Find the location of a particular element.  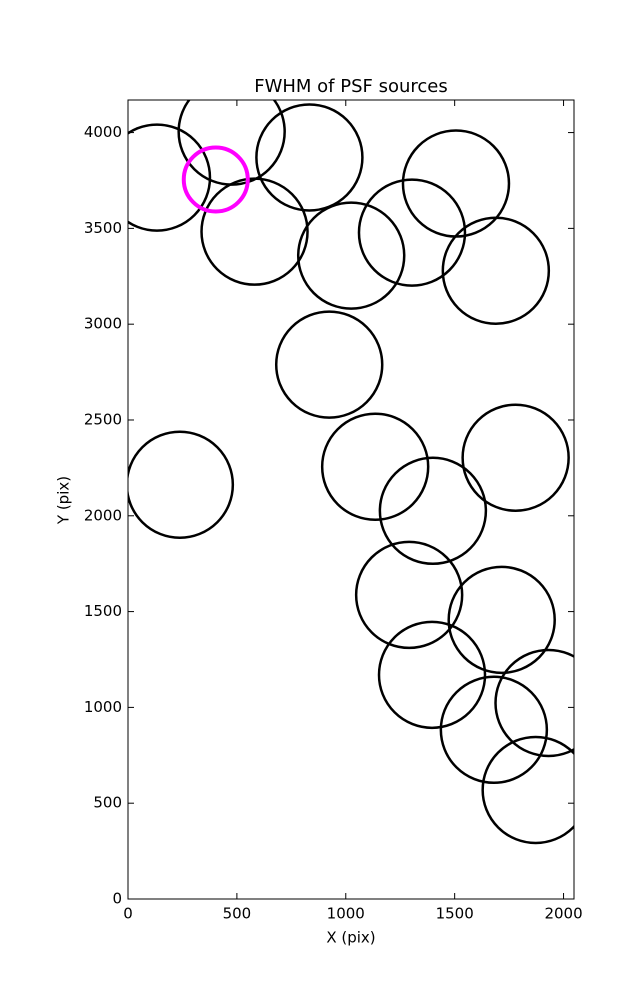

x-tick-label: 1500 is located at coordinates (455, 914).